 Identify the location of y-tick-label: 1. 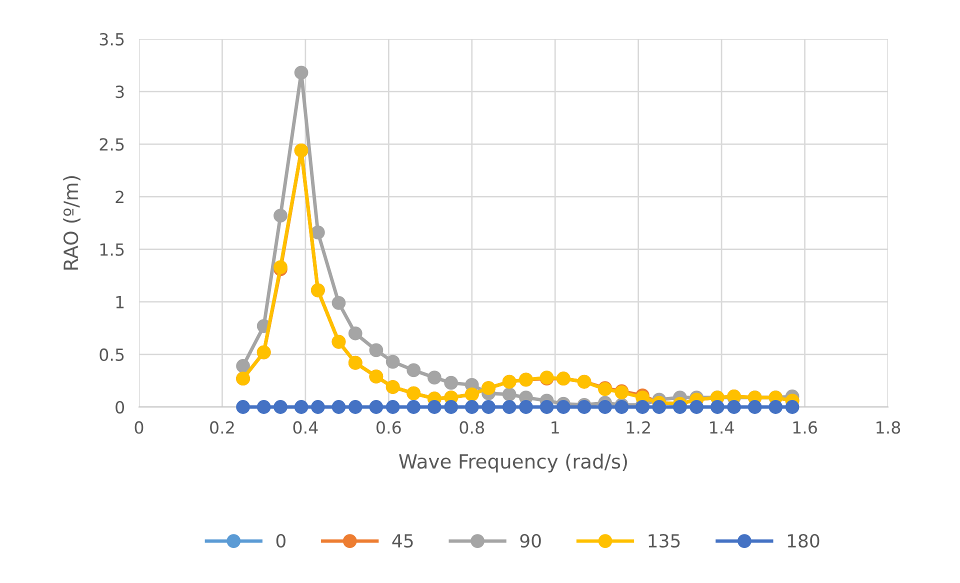
(120, 302).